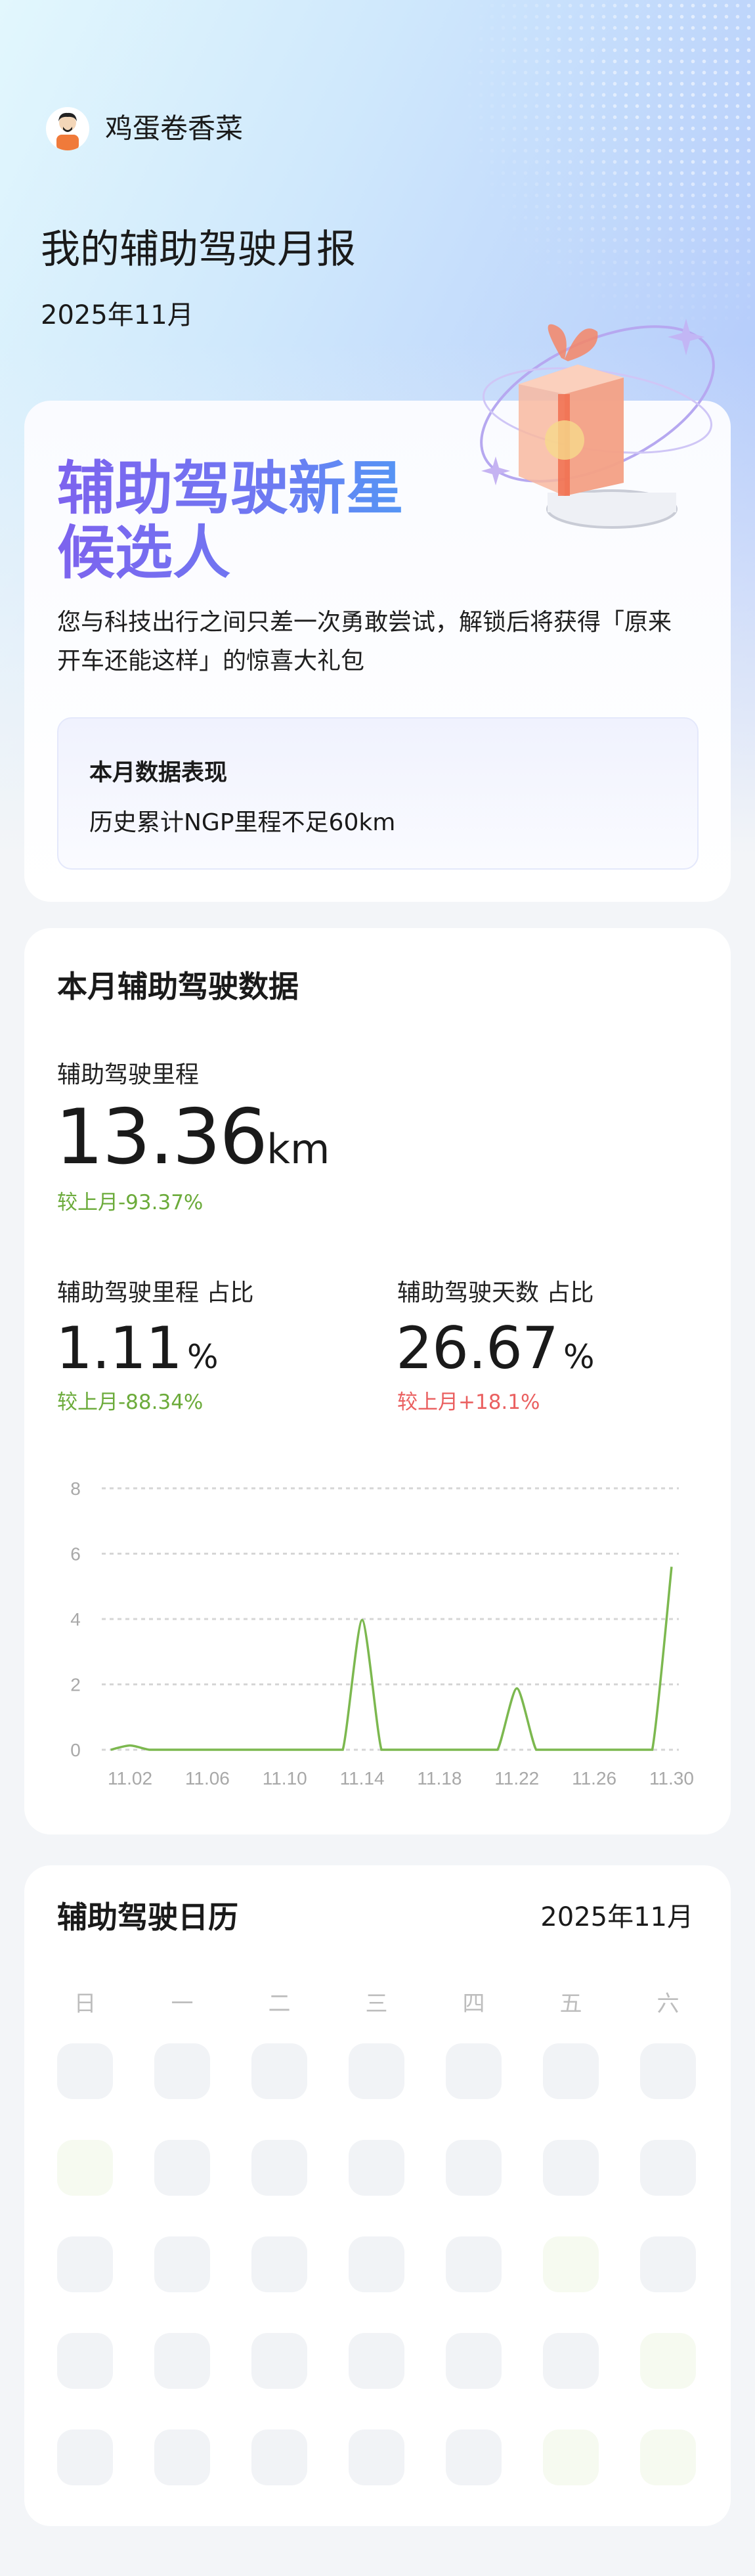 The width and height of the screenshot is (755, 2576). I want to click on mileage-ratio-label: 辅助驾驶里程 占比, so click(155, 1292).